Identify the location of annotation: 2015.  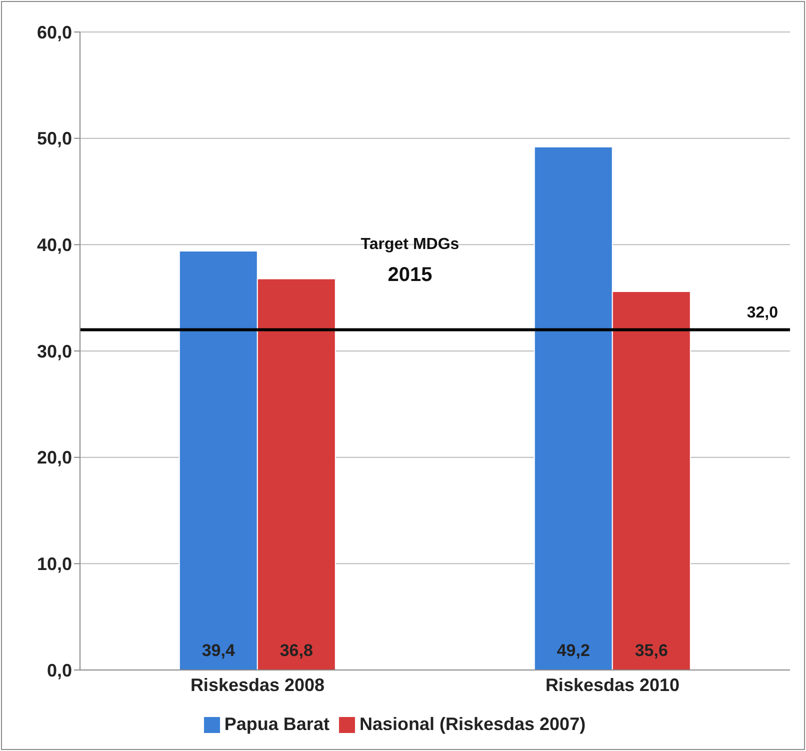
(410, 275).